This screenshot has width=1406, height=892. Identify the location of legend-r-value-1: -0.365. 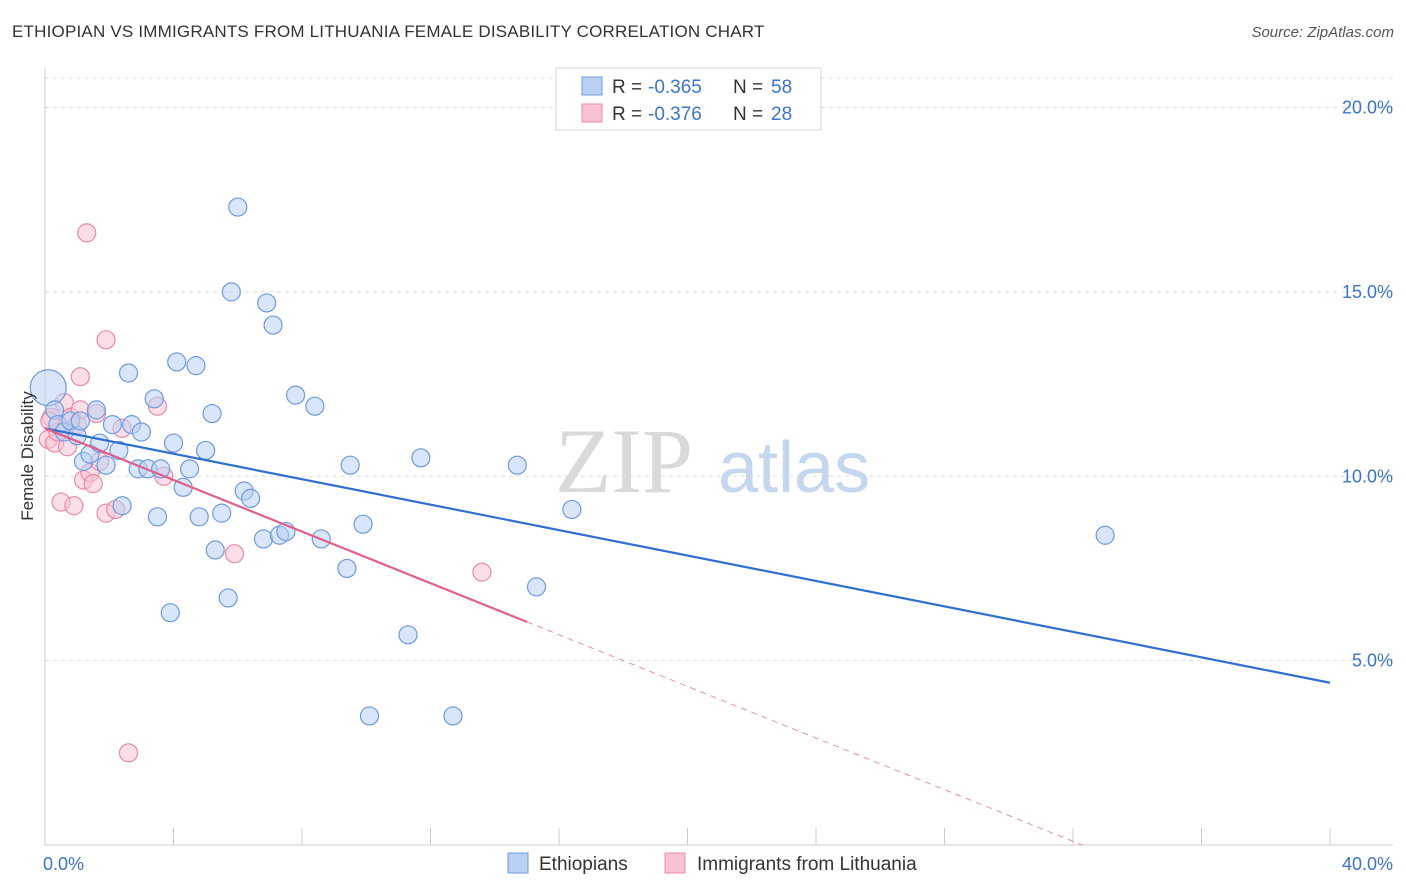
(675, 87).